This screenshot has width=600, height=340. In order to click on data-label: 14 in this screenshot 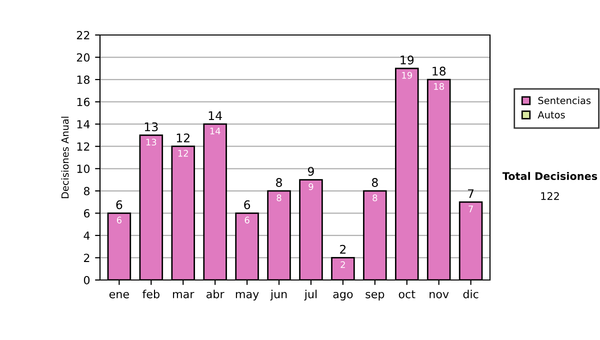, I will do `click(215, 131)`.